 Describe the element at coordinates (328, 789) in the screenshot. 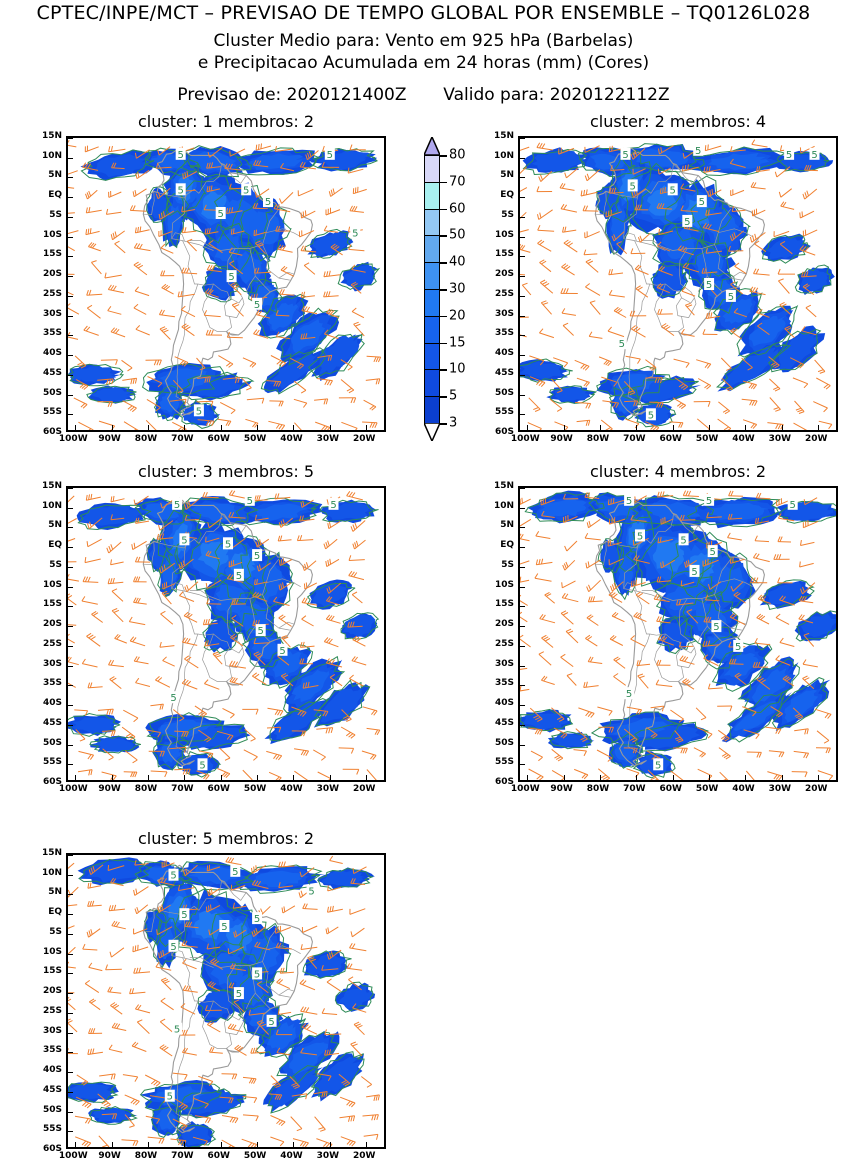

I see `x-axis-label: 30W` at that location.